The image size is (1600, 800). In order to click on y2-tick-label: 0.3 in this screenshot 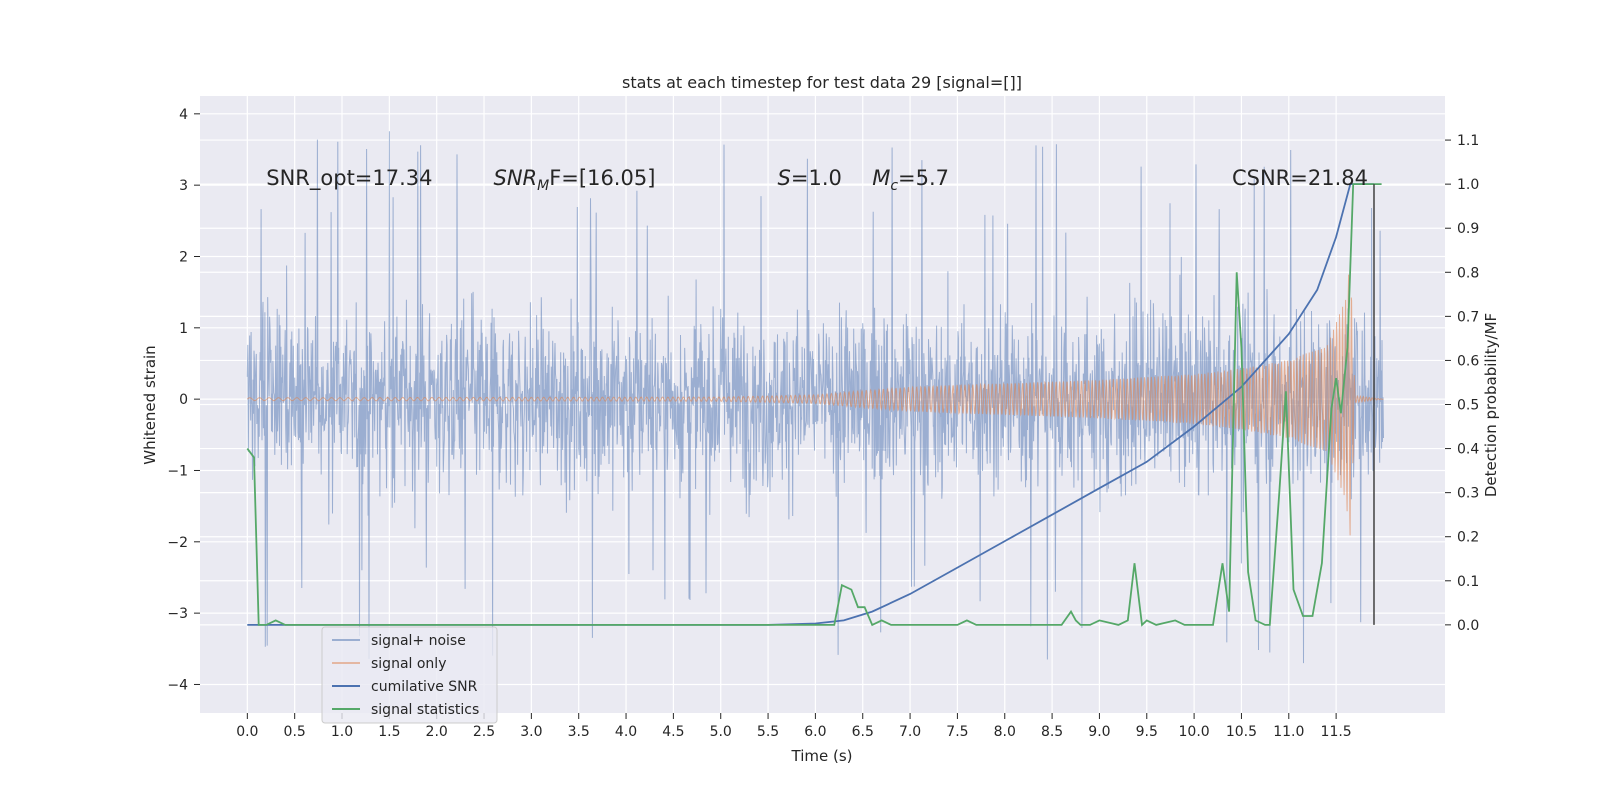, I will do `click(1468, 494)`.